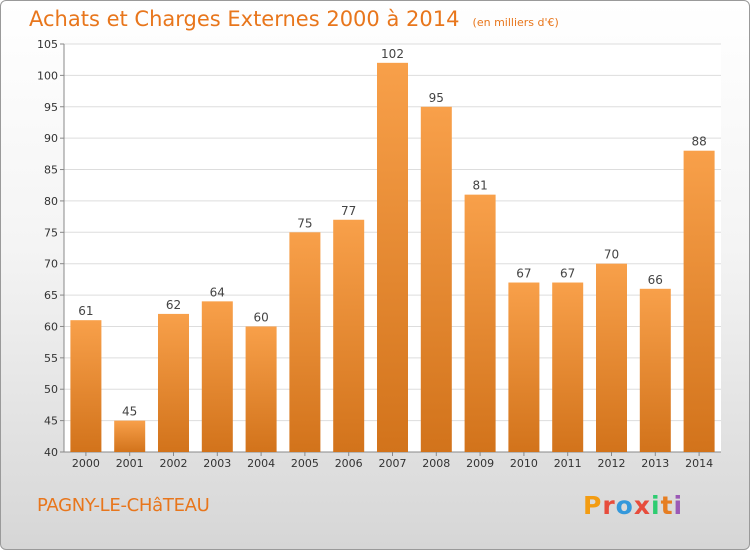 The height and width of the screenshot is (550, 750). What do you see at coordinates (47, 44) in the screenshot?
I see `y-tick-label: 105` at bounding box center [47, 44].